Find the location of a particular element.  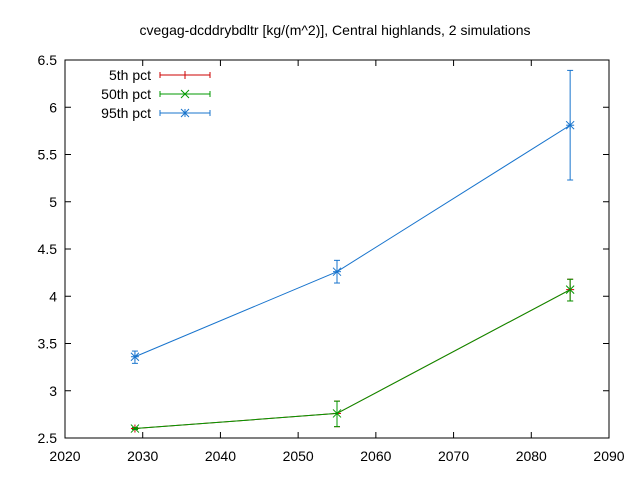

legend-item-0: 5th pct is located at coordinates (160, 75).